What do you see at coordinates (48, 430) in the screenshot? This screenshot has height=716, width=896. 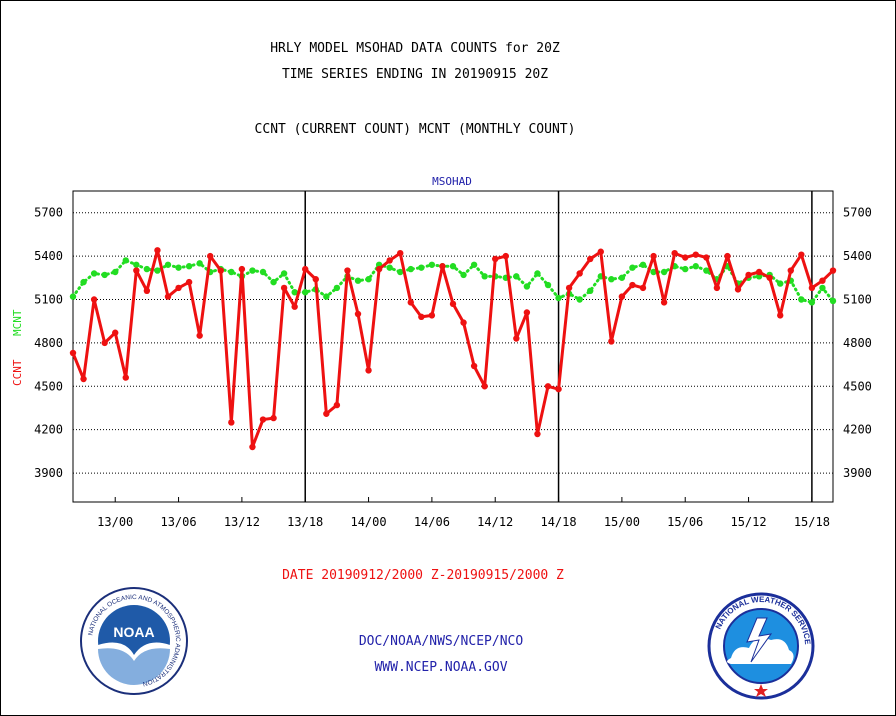 I see `y-tick-label-left: 4200` at bounding box center [48, 430].